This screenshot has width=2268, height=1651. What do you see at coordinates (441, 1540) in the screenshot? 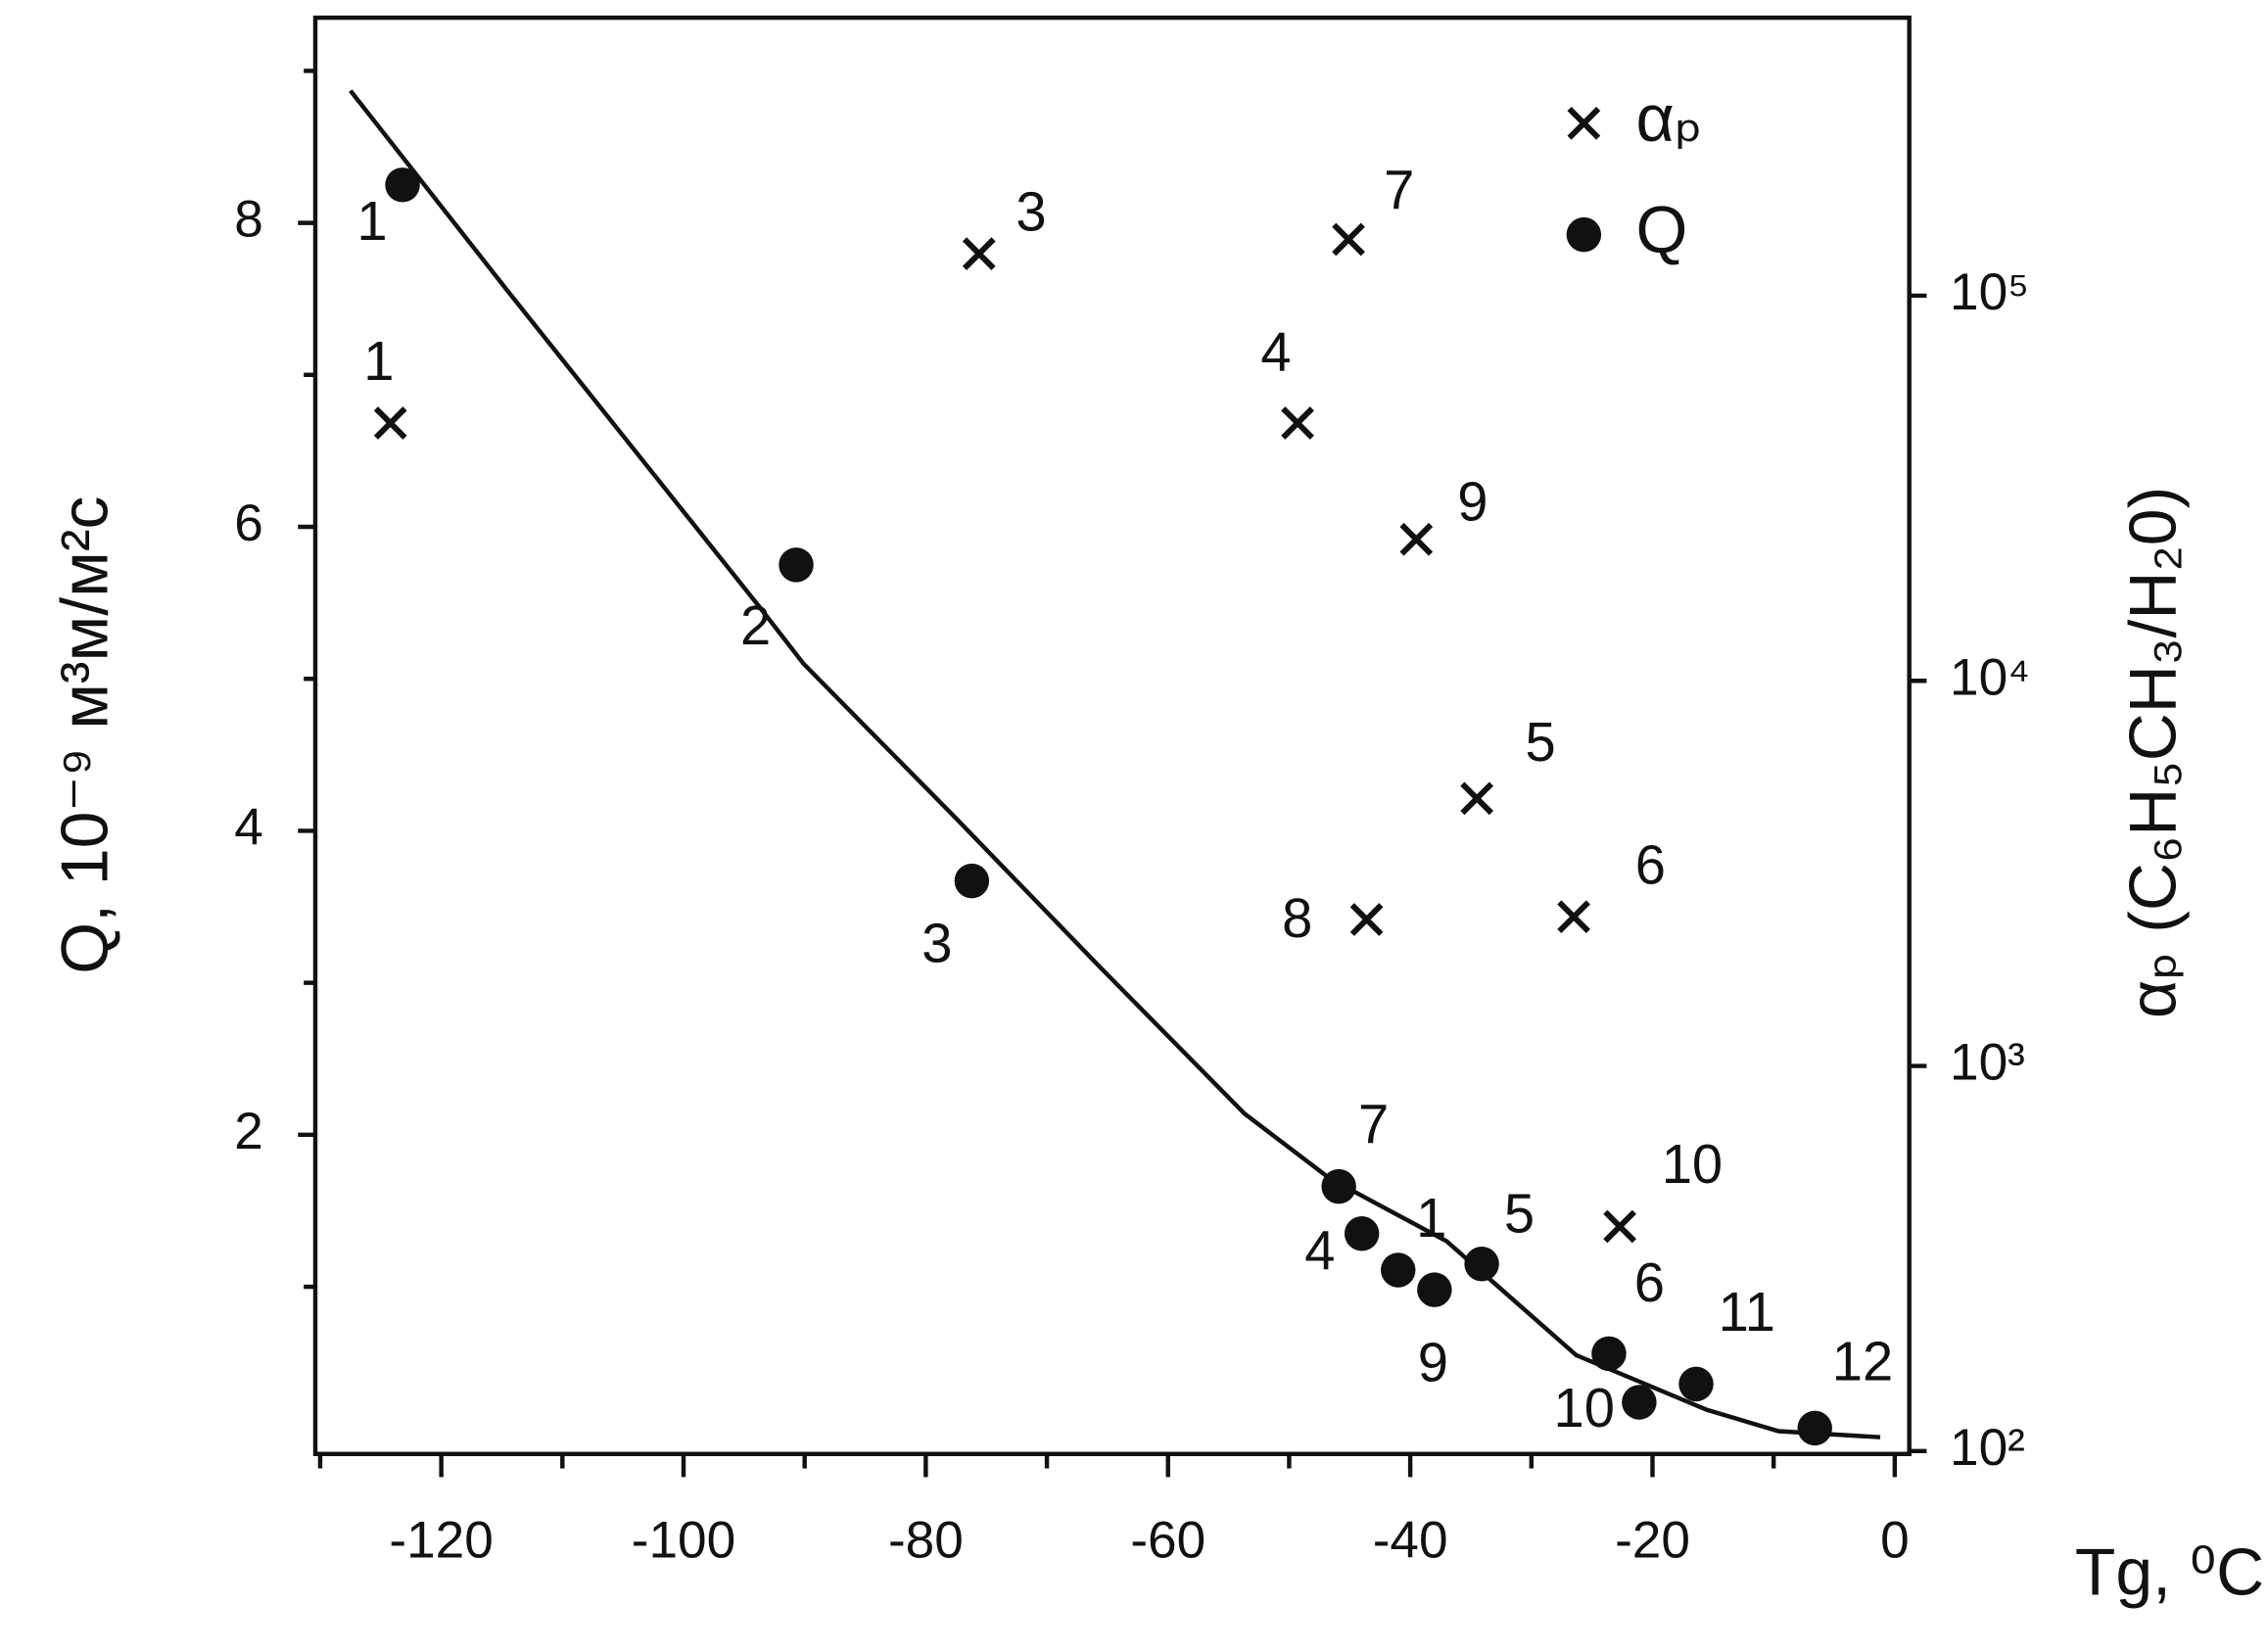
I see `x-tick-label: -120` at bounding box center [441, 1540].